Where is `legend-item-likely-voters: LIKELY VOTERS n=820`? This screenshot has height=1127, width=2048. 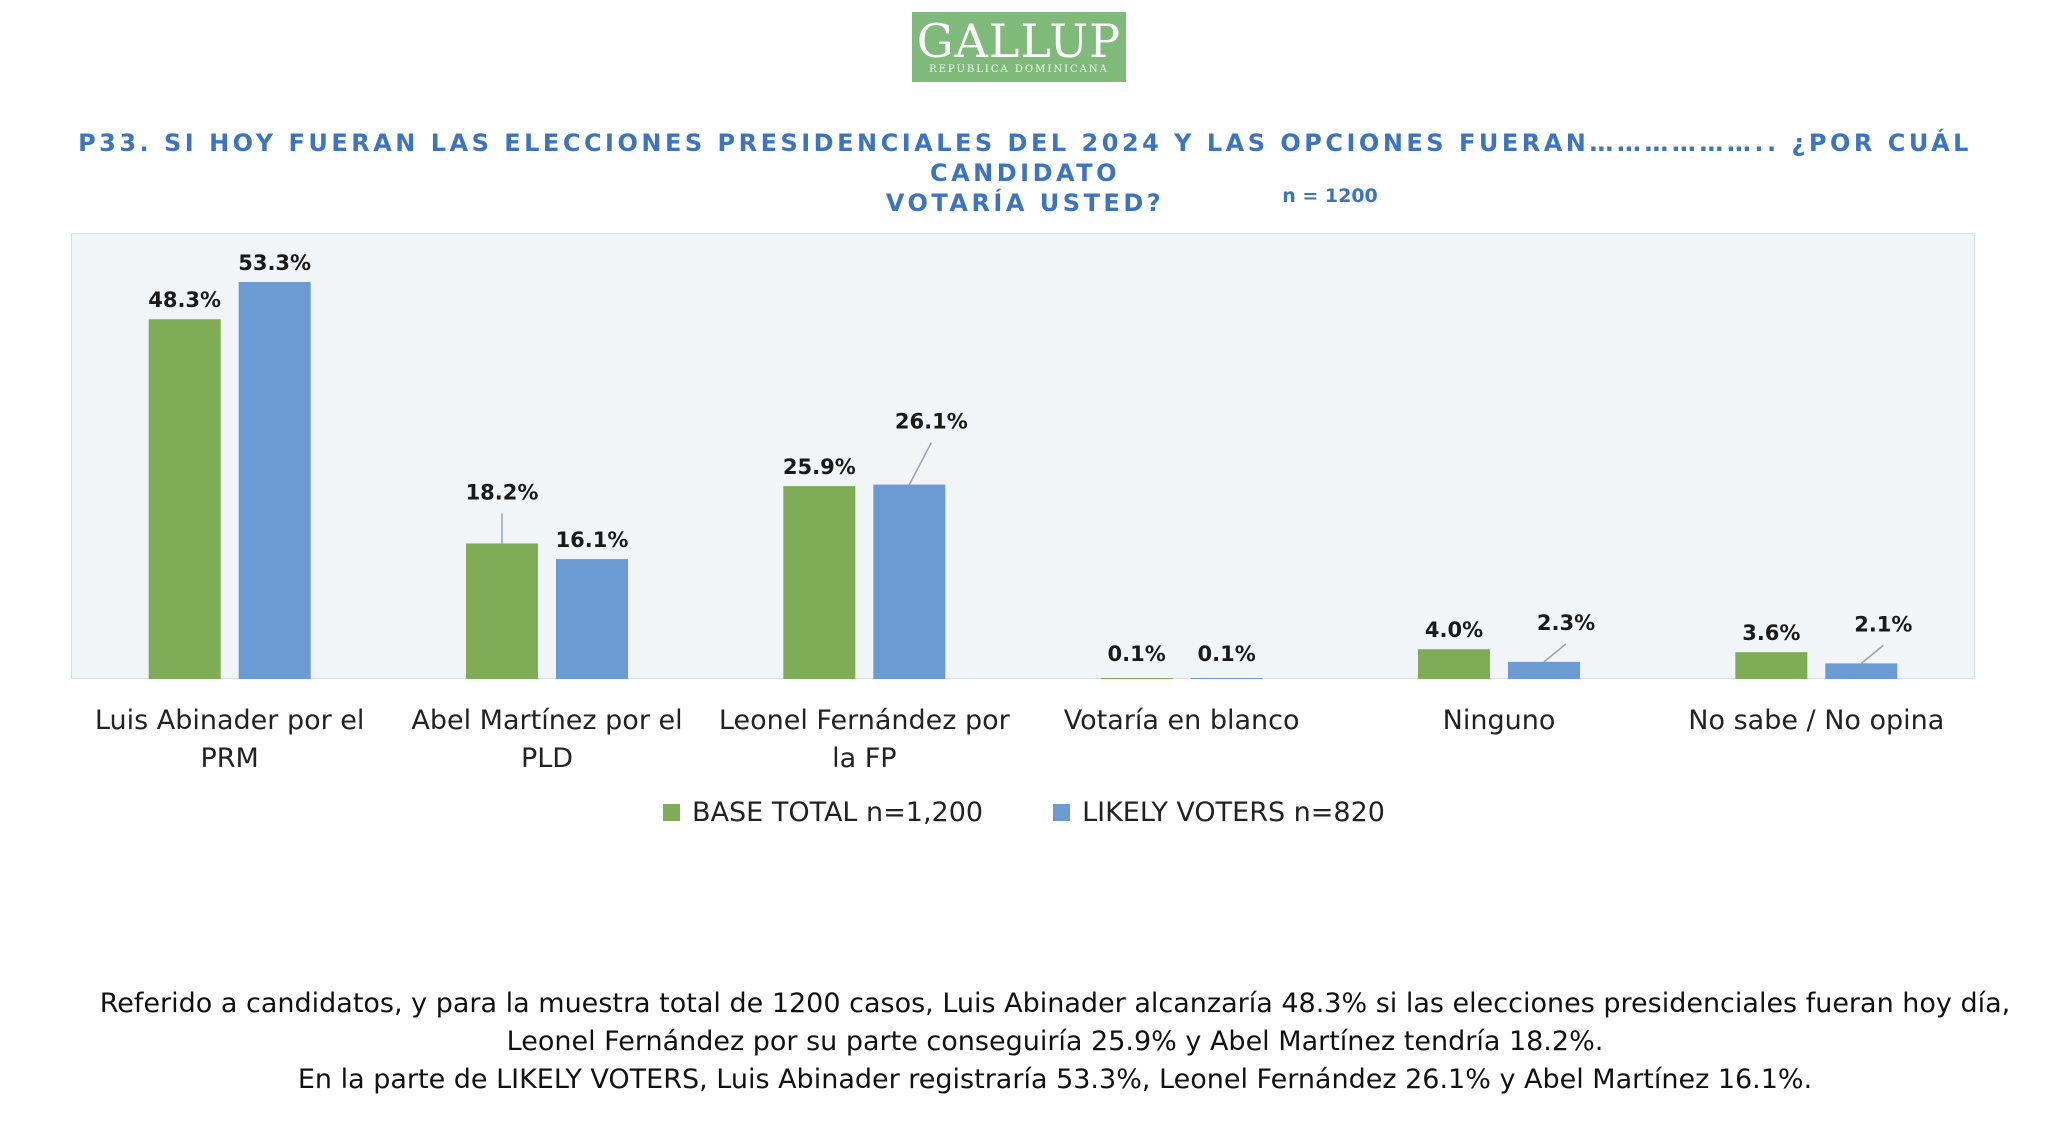 legend-item-likely-voters: LIKELY VOTERS n=820 is located at coordinates (1219, 812).